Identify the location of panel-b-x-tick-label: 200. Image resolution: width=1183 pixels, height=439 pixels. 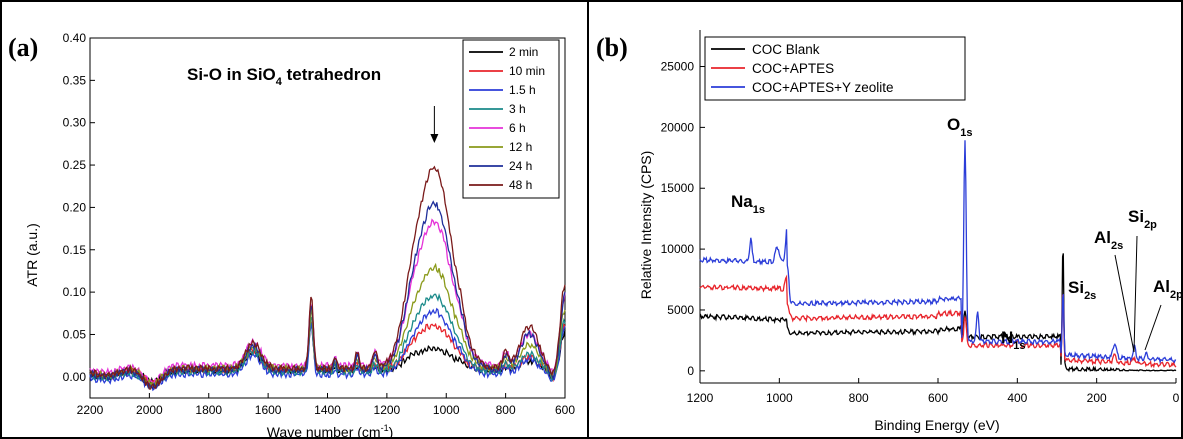
(1097, 398).